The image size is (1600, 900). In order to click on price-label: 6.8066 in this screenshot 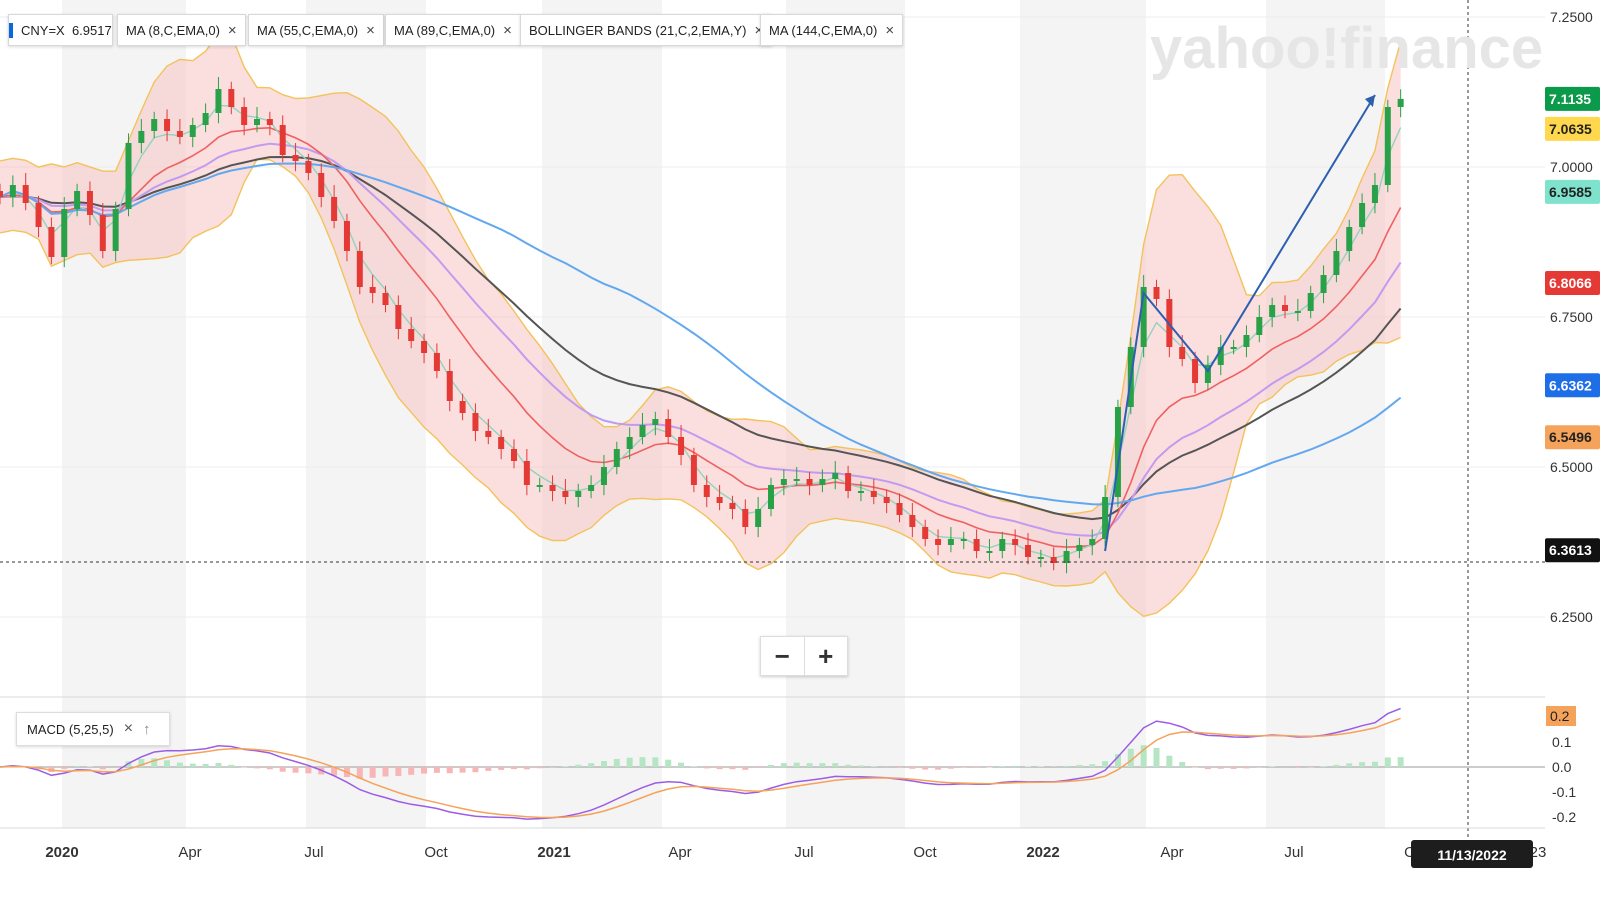, I will do `click(1572, 283)`.